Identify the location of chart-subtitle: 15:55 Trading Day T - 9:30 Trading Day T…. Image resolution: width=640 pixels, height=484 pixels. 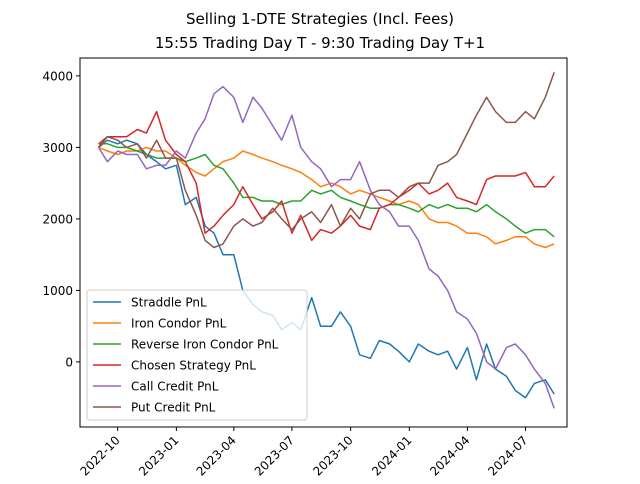
(320, 43).